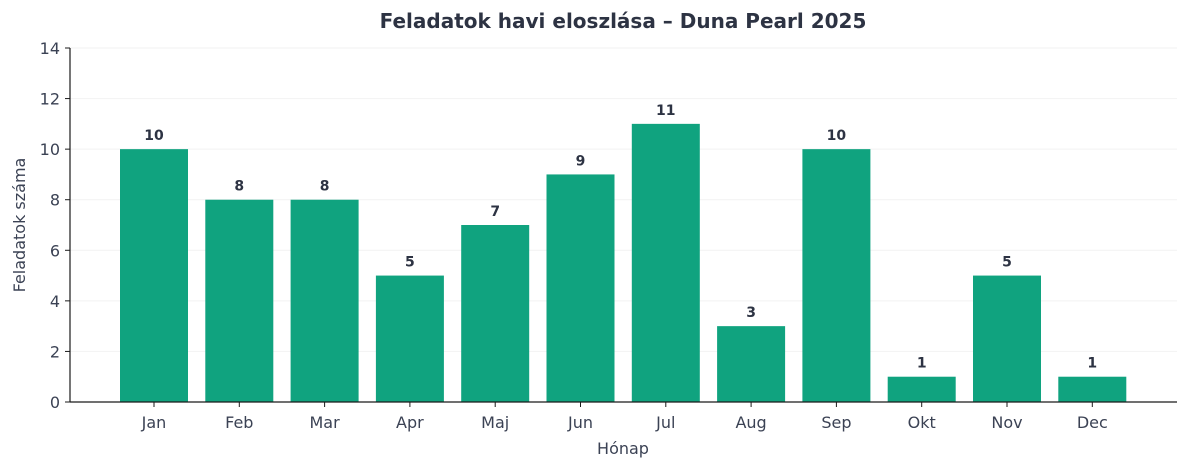 This screenshot has height=469, width=1189. Describe the element at coordinates (154, 275) in the screenshot. I see `bar-jan` at that location.